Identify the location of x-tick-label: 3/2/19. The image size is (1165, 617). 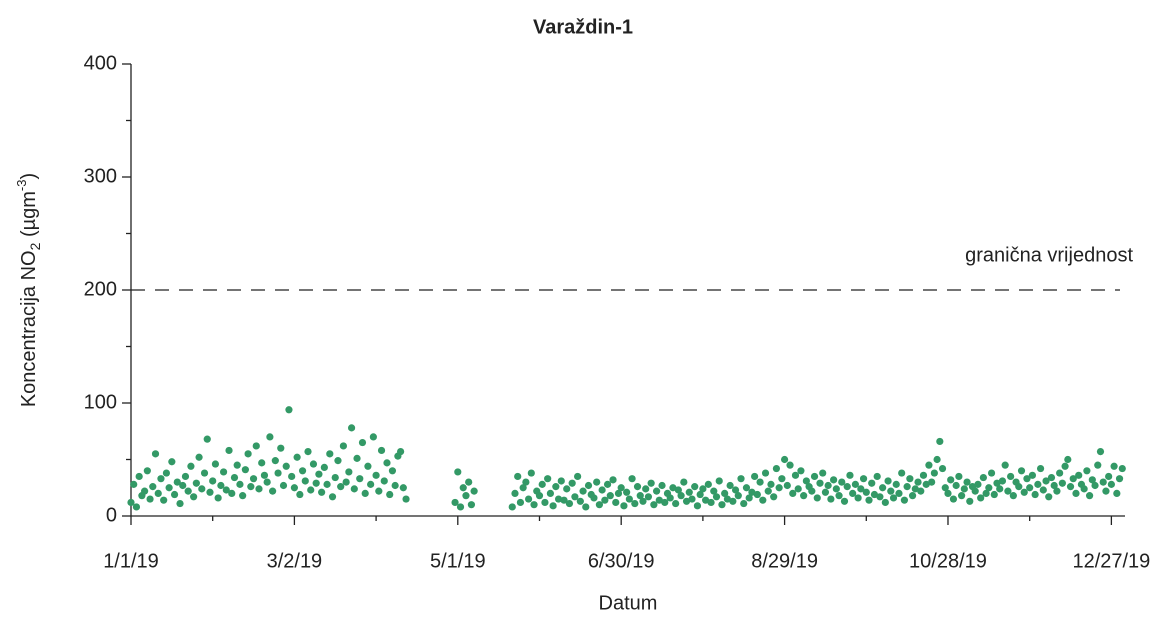
(295, 561).